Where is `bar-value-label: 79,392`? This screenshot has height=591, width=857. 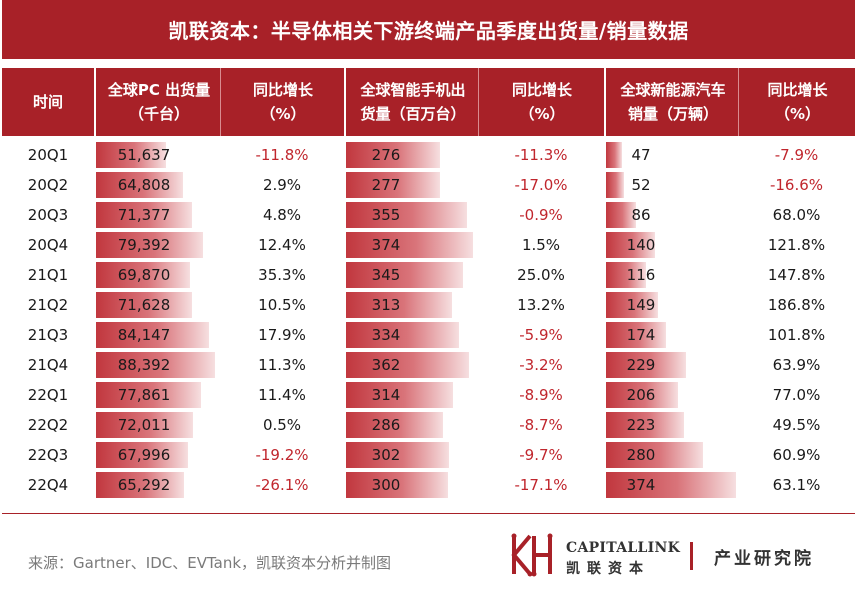
bar-value-label: 79,392 is located at coordinates (144, 245).